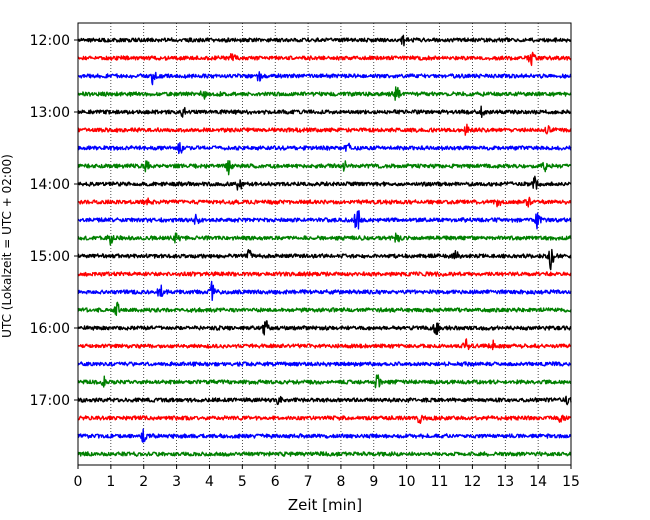  Describe the element at coordinates (325, 505) in the screenshot. I see `x-axis-label: Zeit [min]` at that location.